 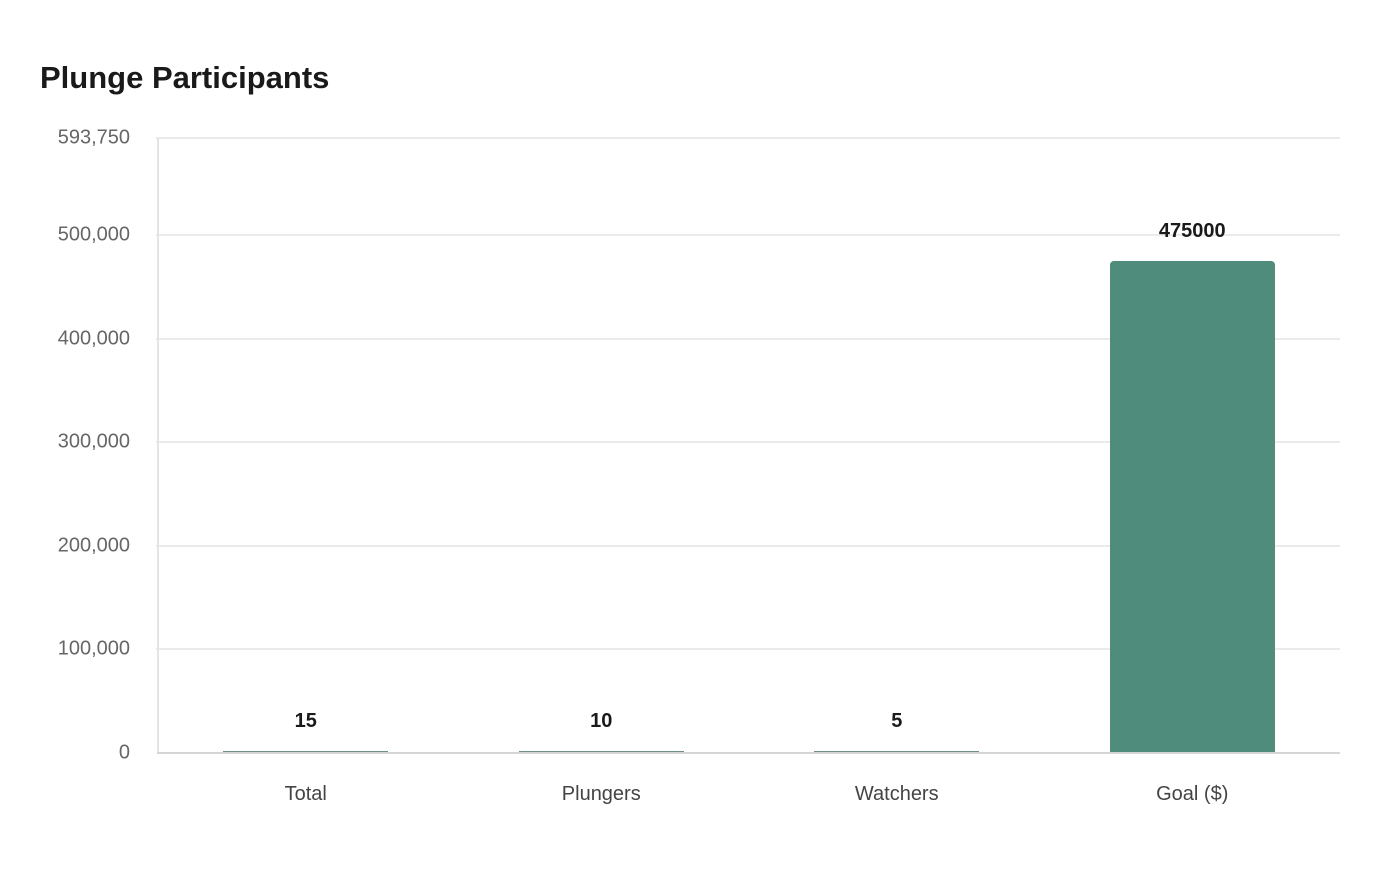 What do you see at coordinates (93, 545) in the screenshot?
I see `y-tick-label: 200,000` at bounding box center [93, 545].